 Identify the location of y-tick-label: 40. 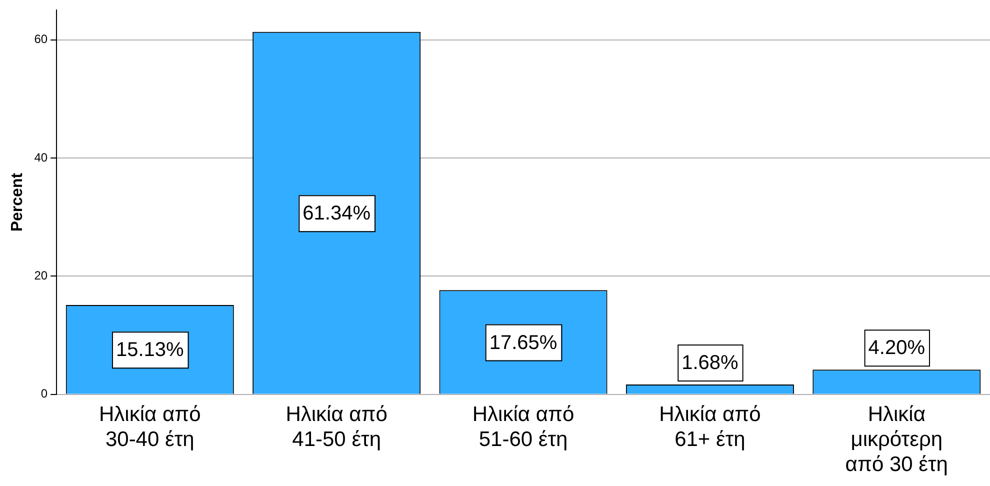
(41, 157).